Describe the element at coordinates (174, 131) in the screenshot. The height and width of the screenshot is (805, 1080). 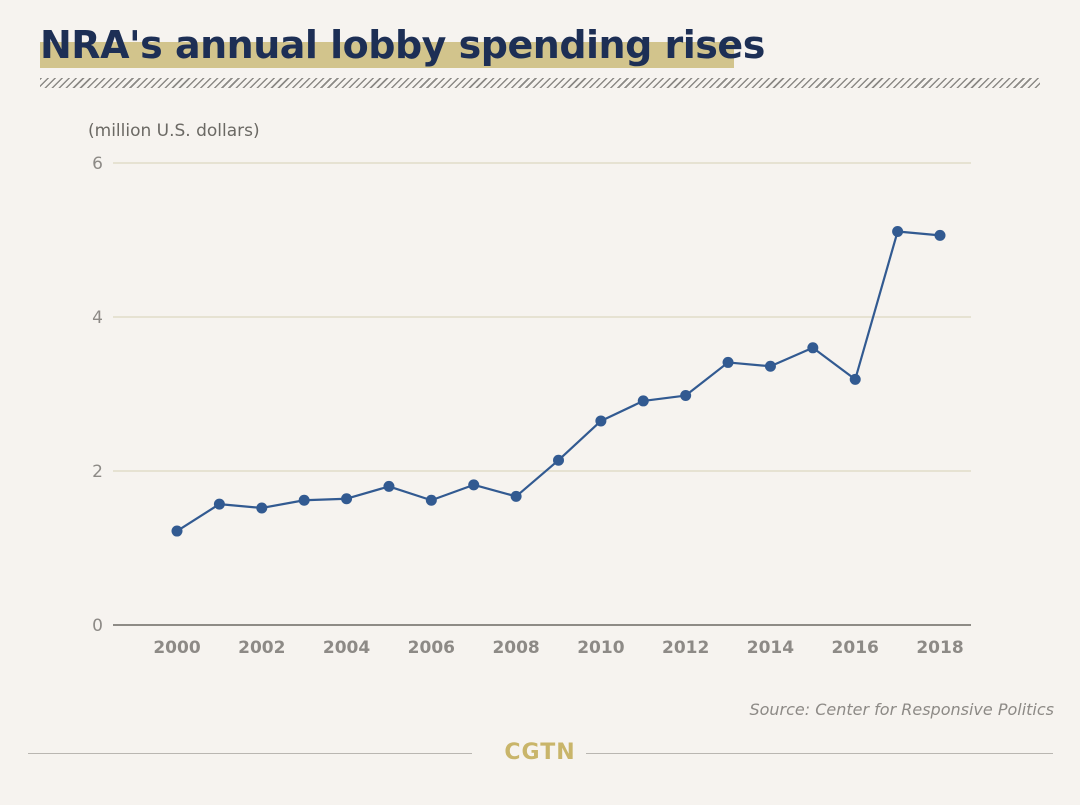
I see `y-axis-label: (million U.S. dollars)` at that location.